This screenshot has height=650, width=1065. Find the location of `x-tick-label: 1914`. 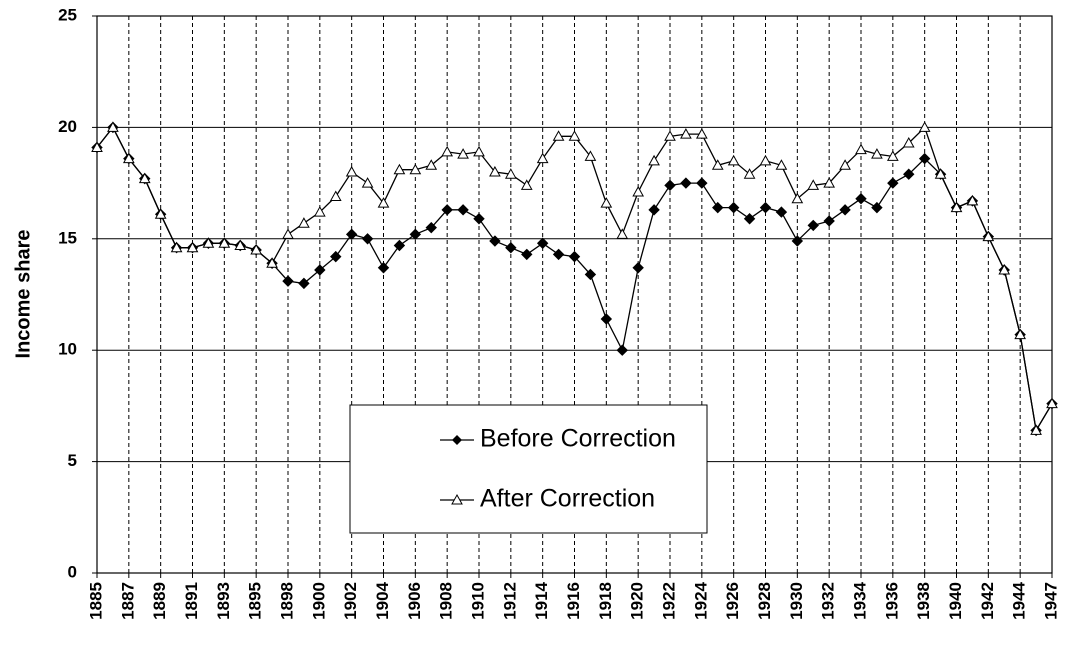

x-tick-label: 1914 is located at coordinates (541, 600).